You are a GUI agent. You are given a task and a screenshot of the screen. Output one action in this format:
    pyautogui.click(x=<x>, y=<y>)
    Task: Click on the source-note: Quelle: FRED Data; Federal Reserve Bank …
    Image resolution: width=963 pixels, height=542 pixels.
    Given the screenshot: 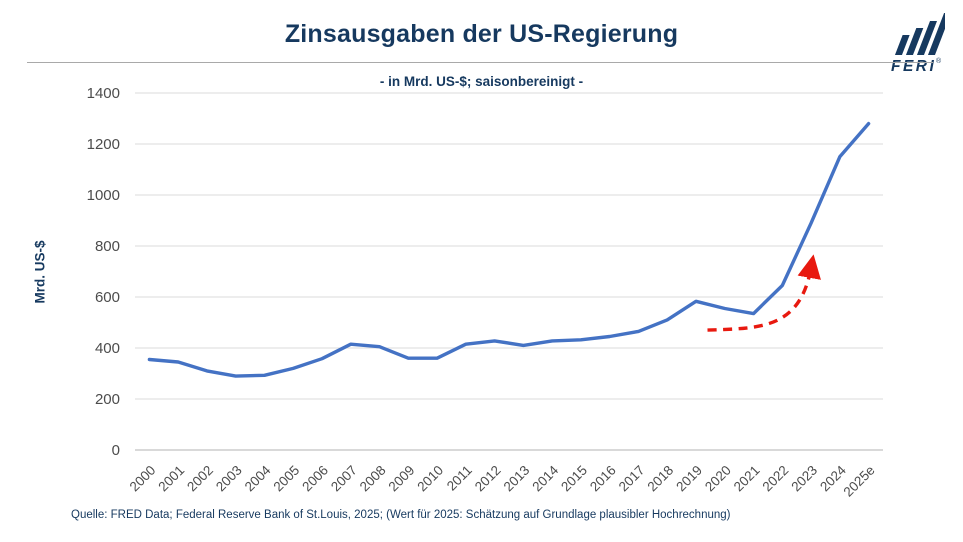 What is the action you would take?
    pyautogui.click(x=401, y=515)
    